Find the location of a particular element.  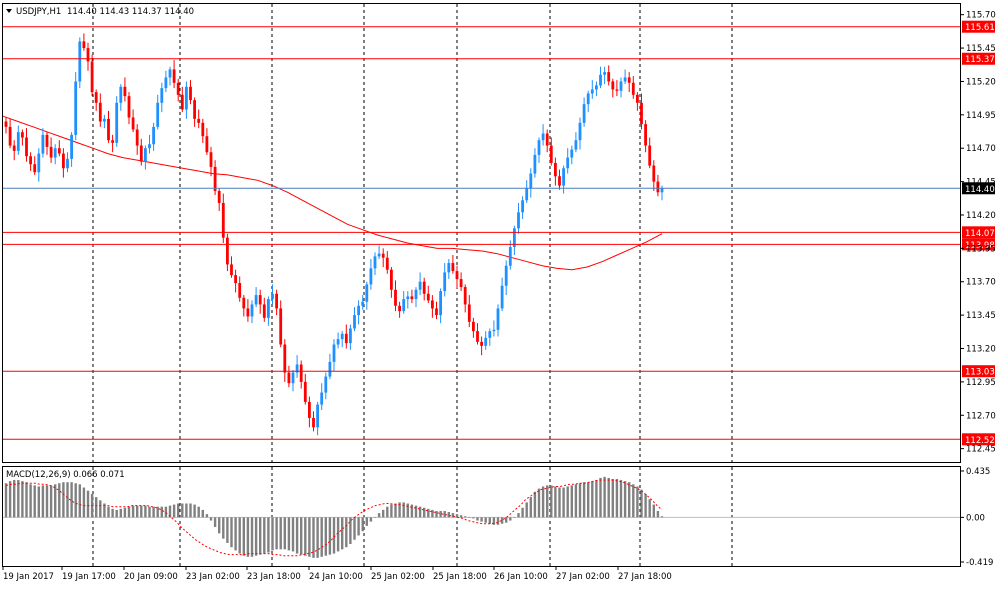

time-tick-label: 27 Jan 18:00 is located at coordinates (645, 577).